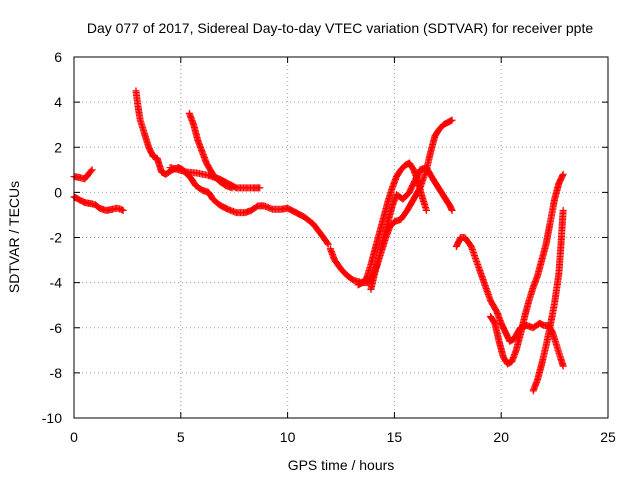 The image size is (640, 480). Describe the element at coordinates (343, 437) in the screenshot. I see `x-tick-labels: 0 5 10 15 20 25` at that location.